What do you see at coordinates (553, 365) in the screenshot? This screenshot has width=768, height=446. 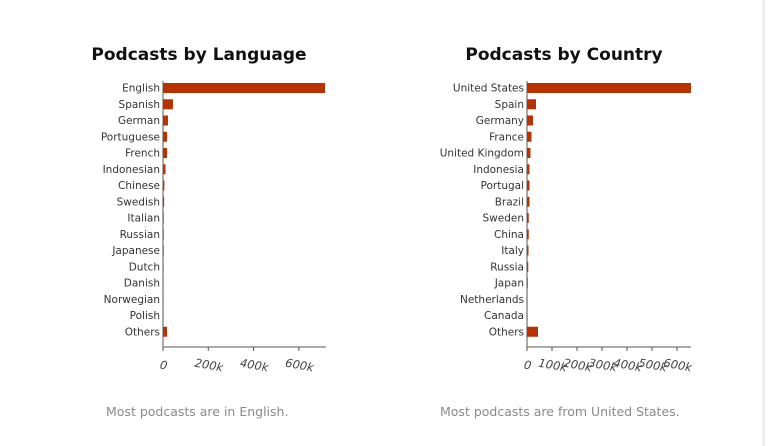 I see `x-tick-label: 100k` at bounding box center [553, 365].